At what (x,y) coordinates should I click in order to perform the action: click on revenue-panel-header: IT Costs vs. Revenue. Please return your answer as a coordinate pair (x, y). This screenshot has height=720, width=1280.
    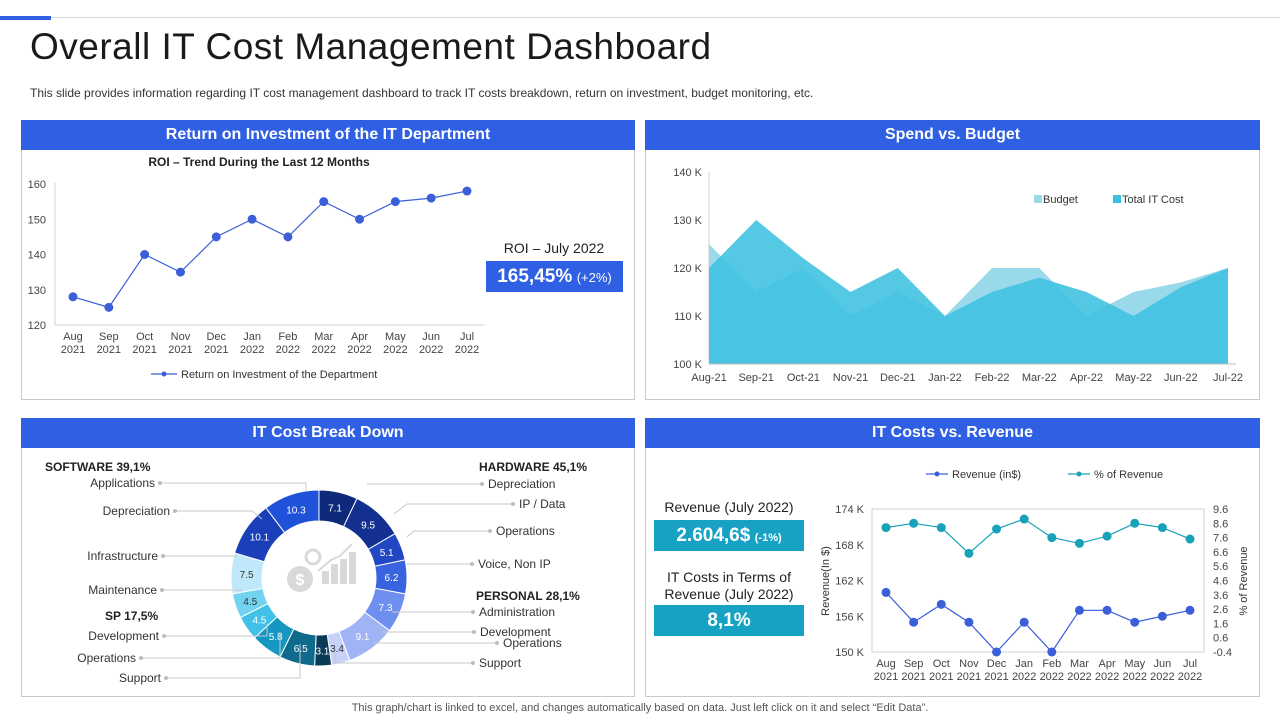
    Looking at the image, I should click on (952, 433).